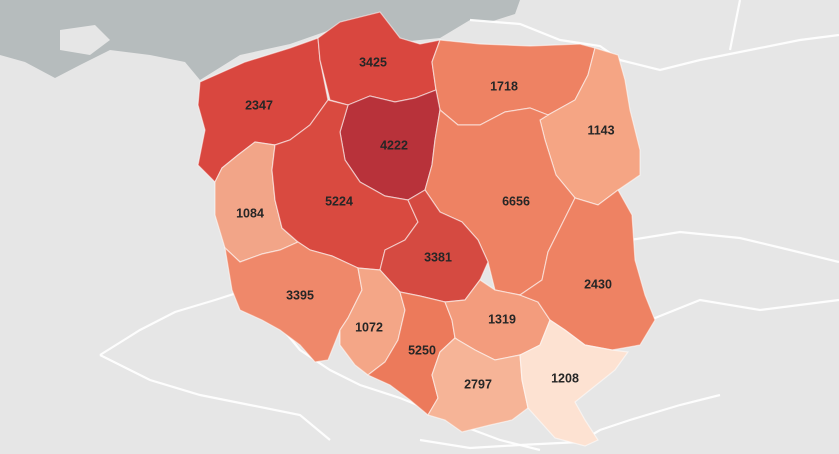  I want to click on value-label-wielkopolskie: 5224, so click(339, 201).